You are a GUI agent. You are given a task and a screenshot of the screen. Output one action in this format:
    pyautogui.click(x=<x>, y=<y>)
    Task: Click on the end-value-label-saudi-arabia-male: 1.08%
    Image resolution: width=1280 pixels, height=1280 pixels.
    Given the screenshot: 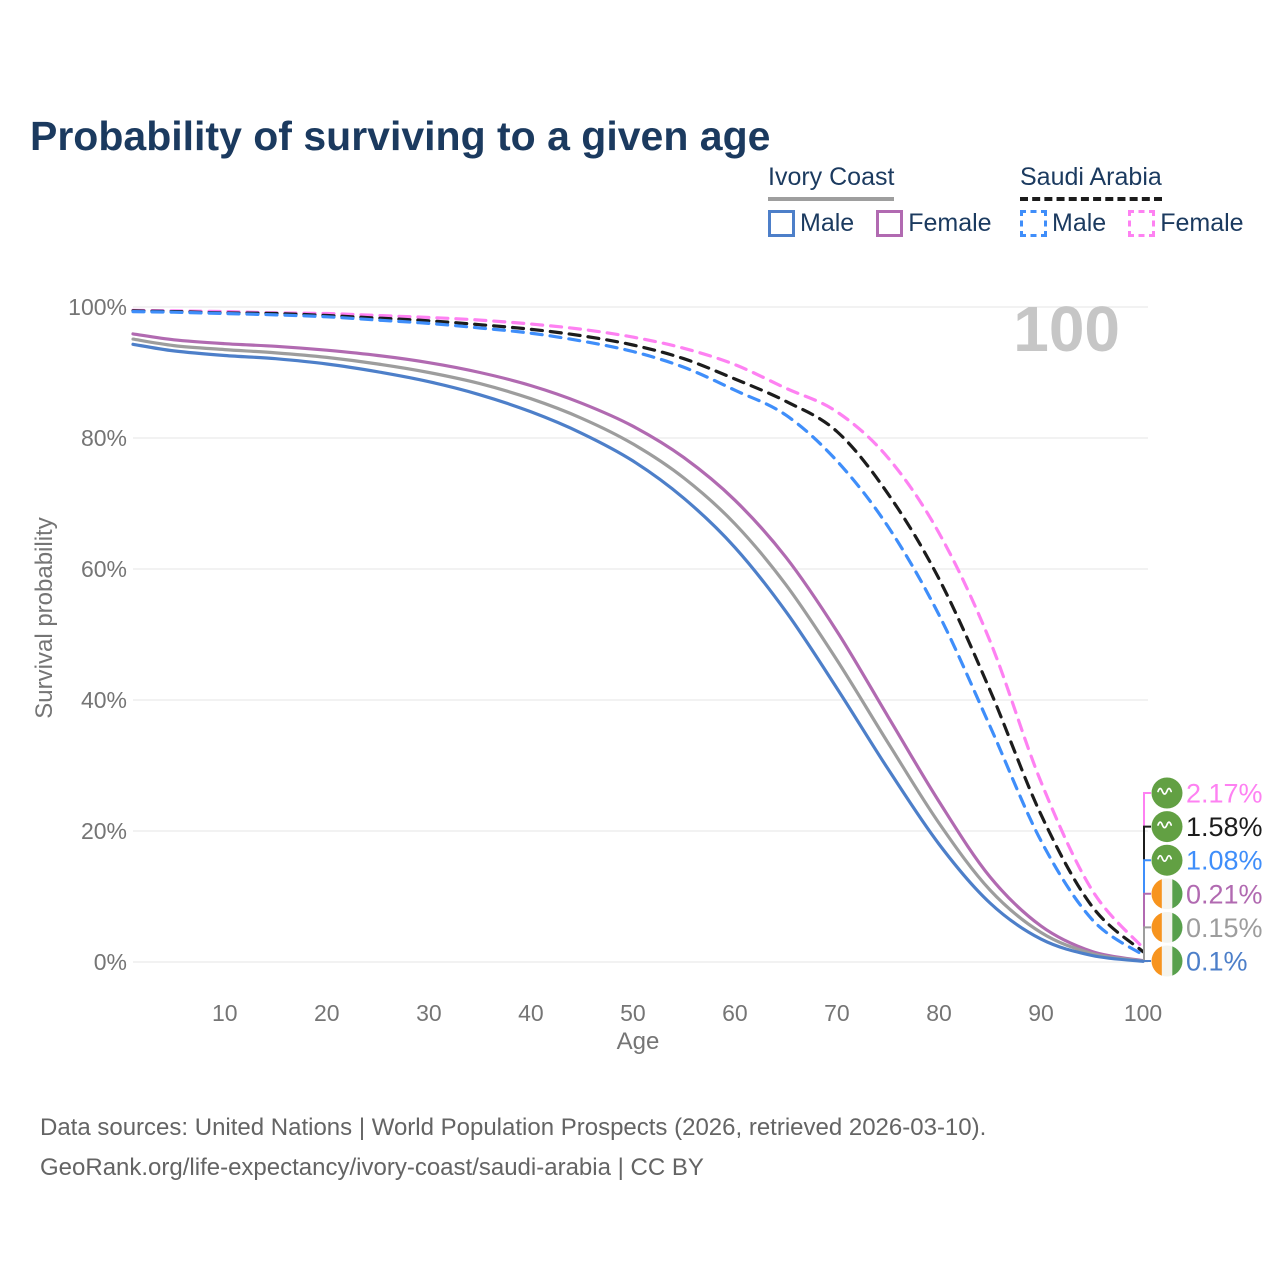 What is the action you would take?
    pyautogui.click(x=1224, y=861)
    